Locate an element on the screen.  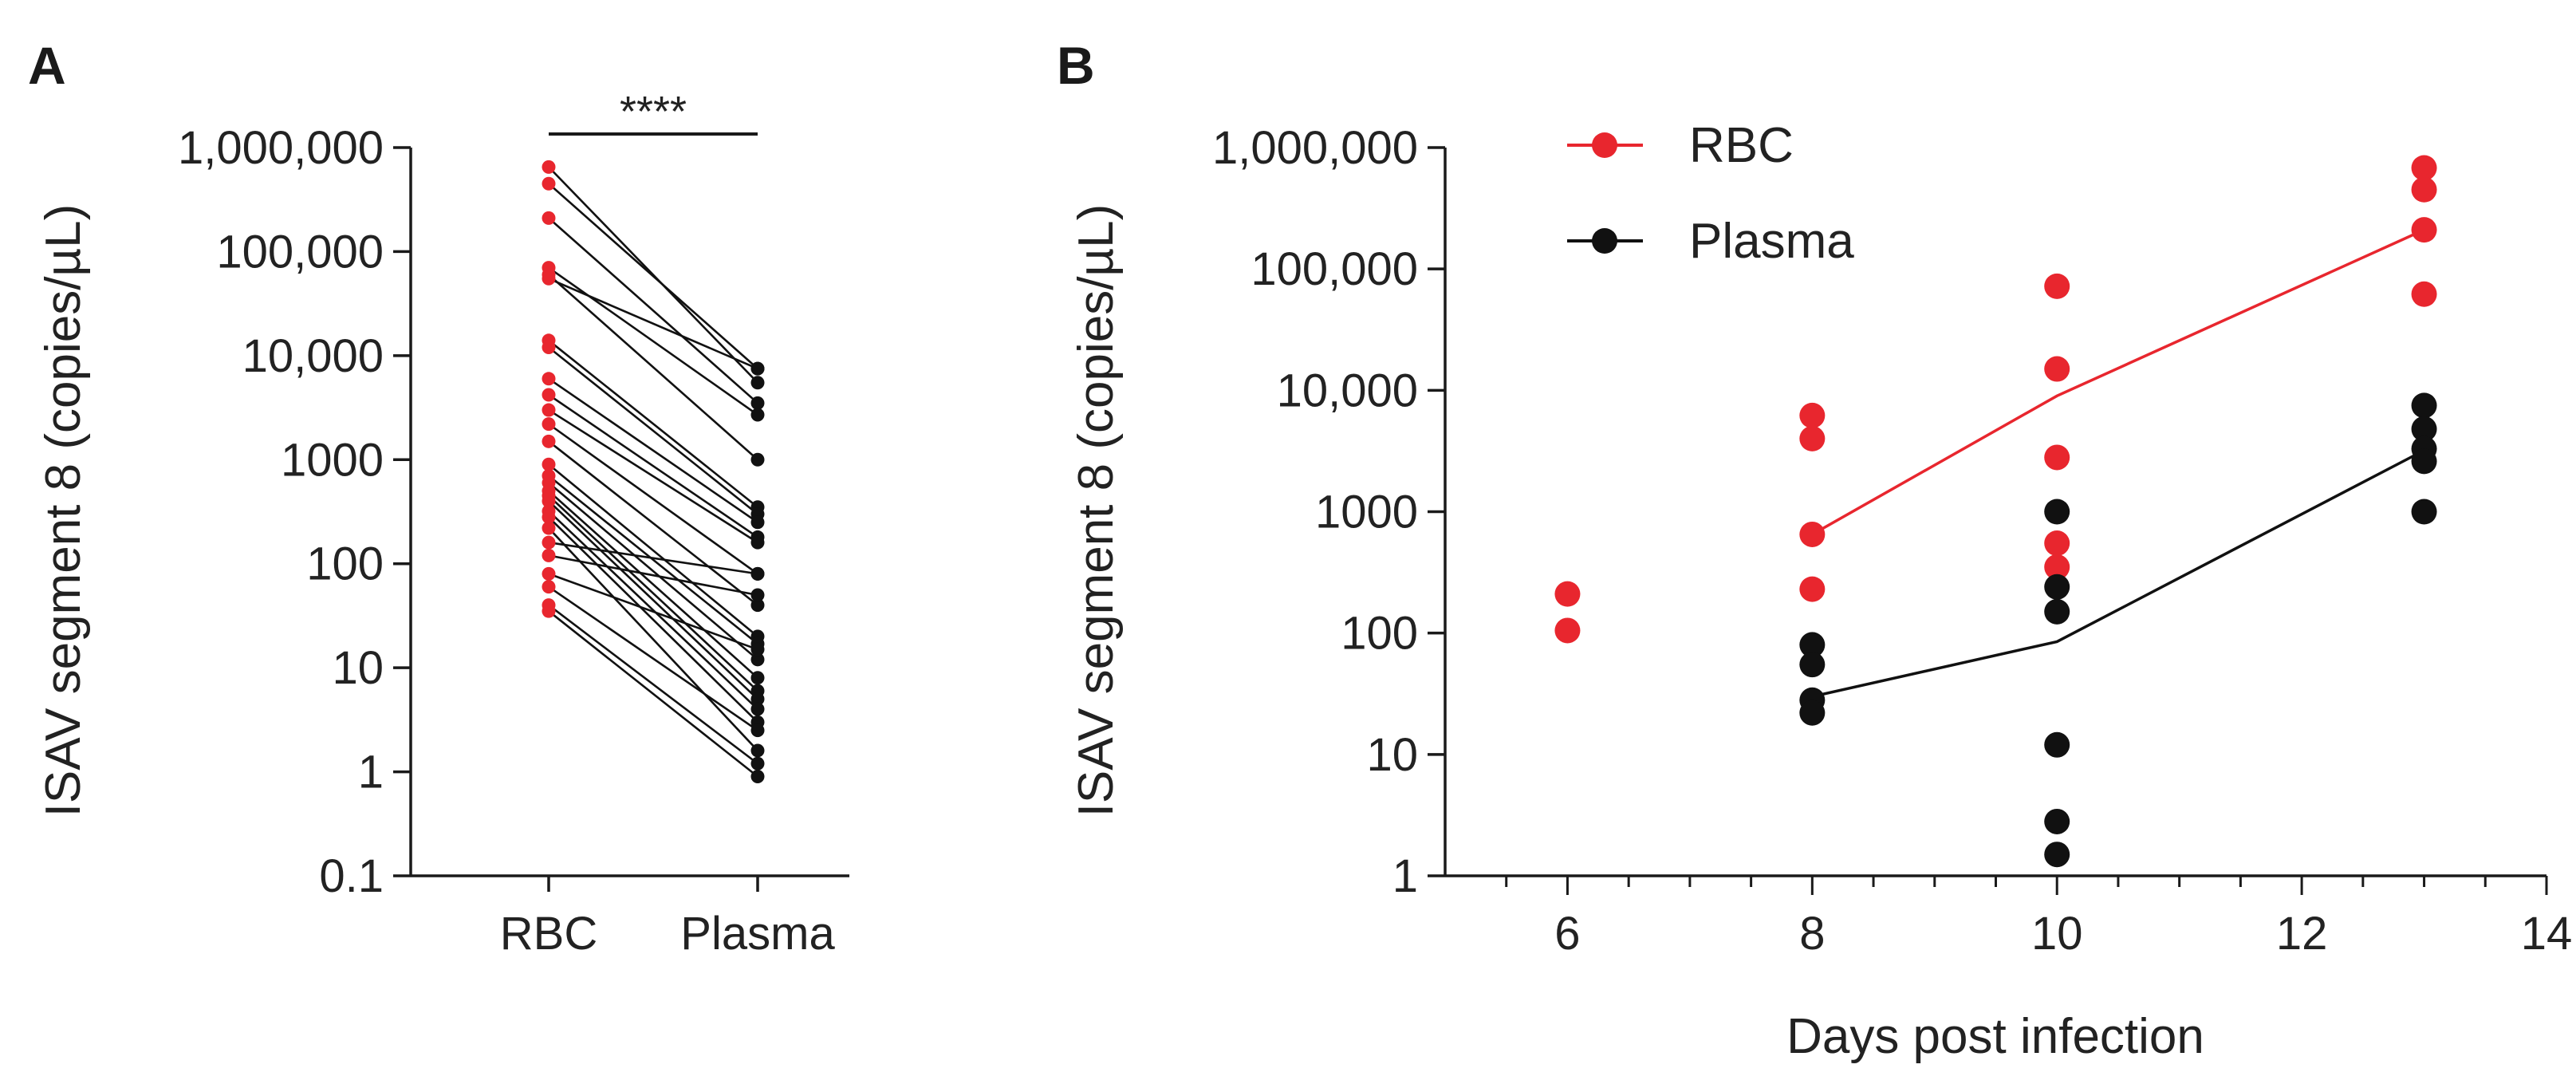
panel-a-x-ticks: RBC Plasma is located at coordinates (667, 918).